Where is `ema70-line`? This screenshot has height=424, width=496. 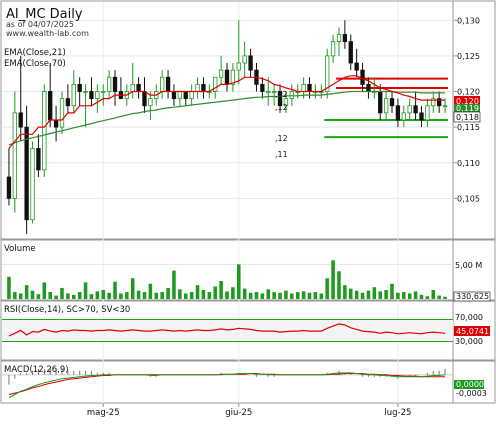 ema70-line is located at coordinates (227, 118).